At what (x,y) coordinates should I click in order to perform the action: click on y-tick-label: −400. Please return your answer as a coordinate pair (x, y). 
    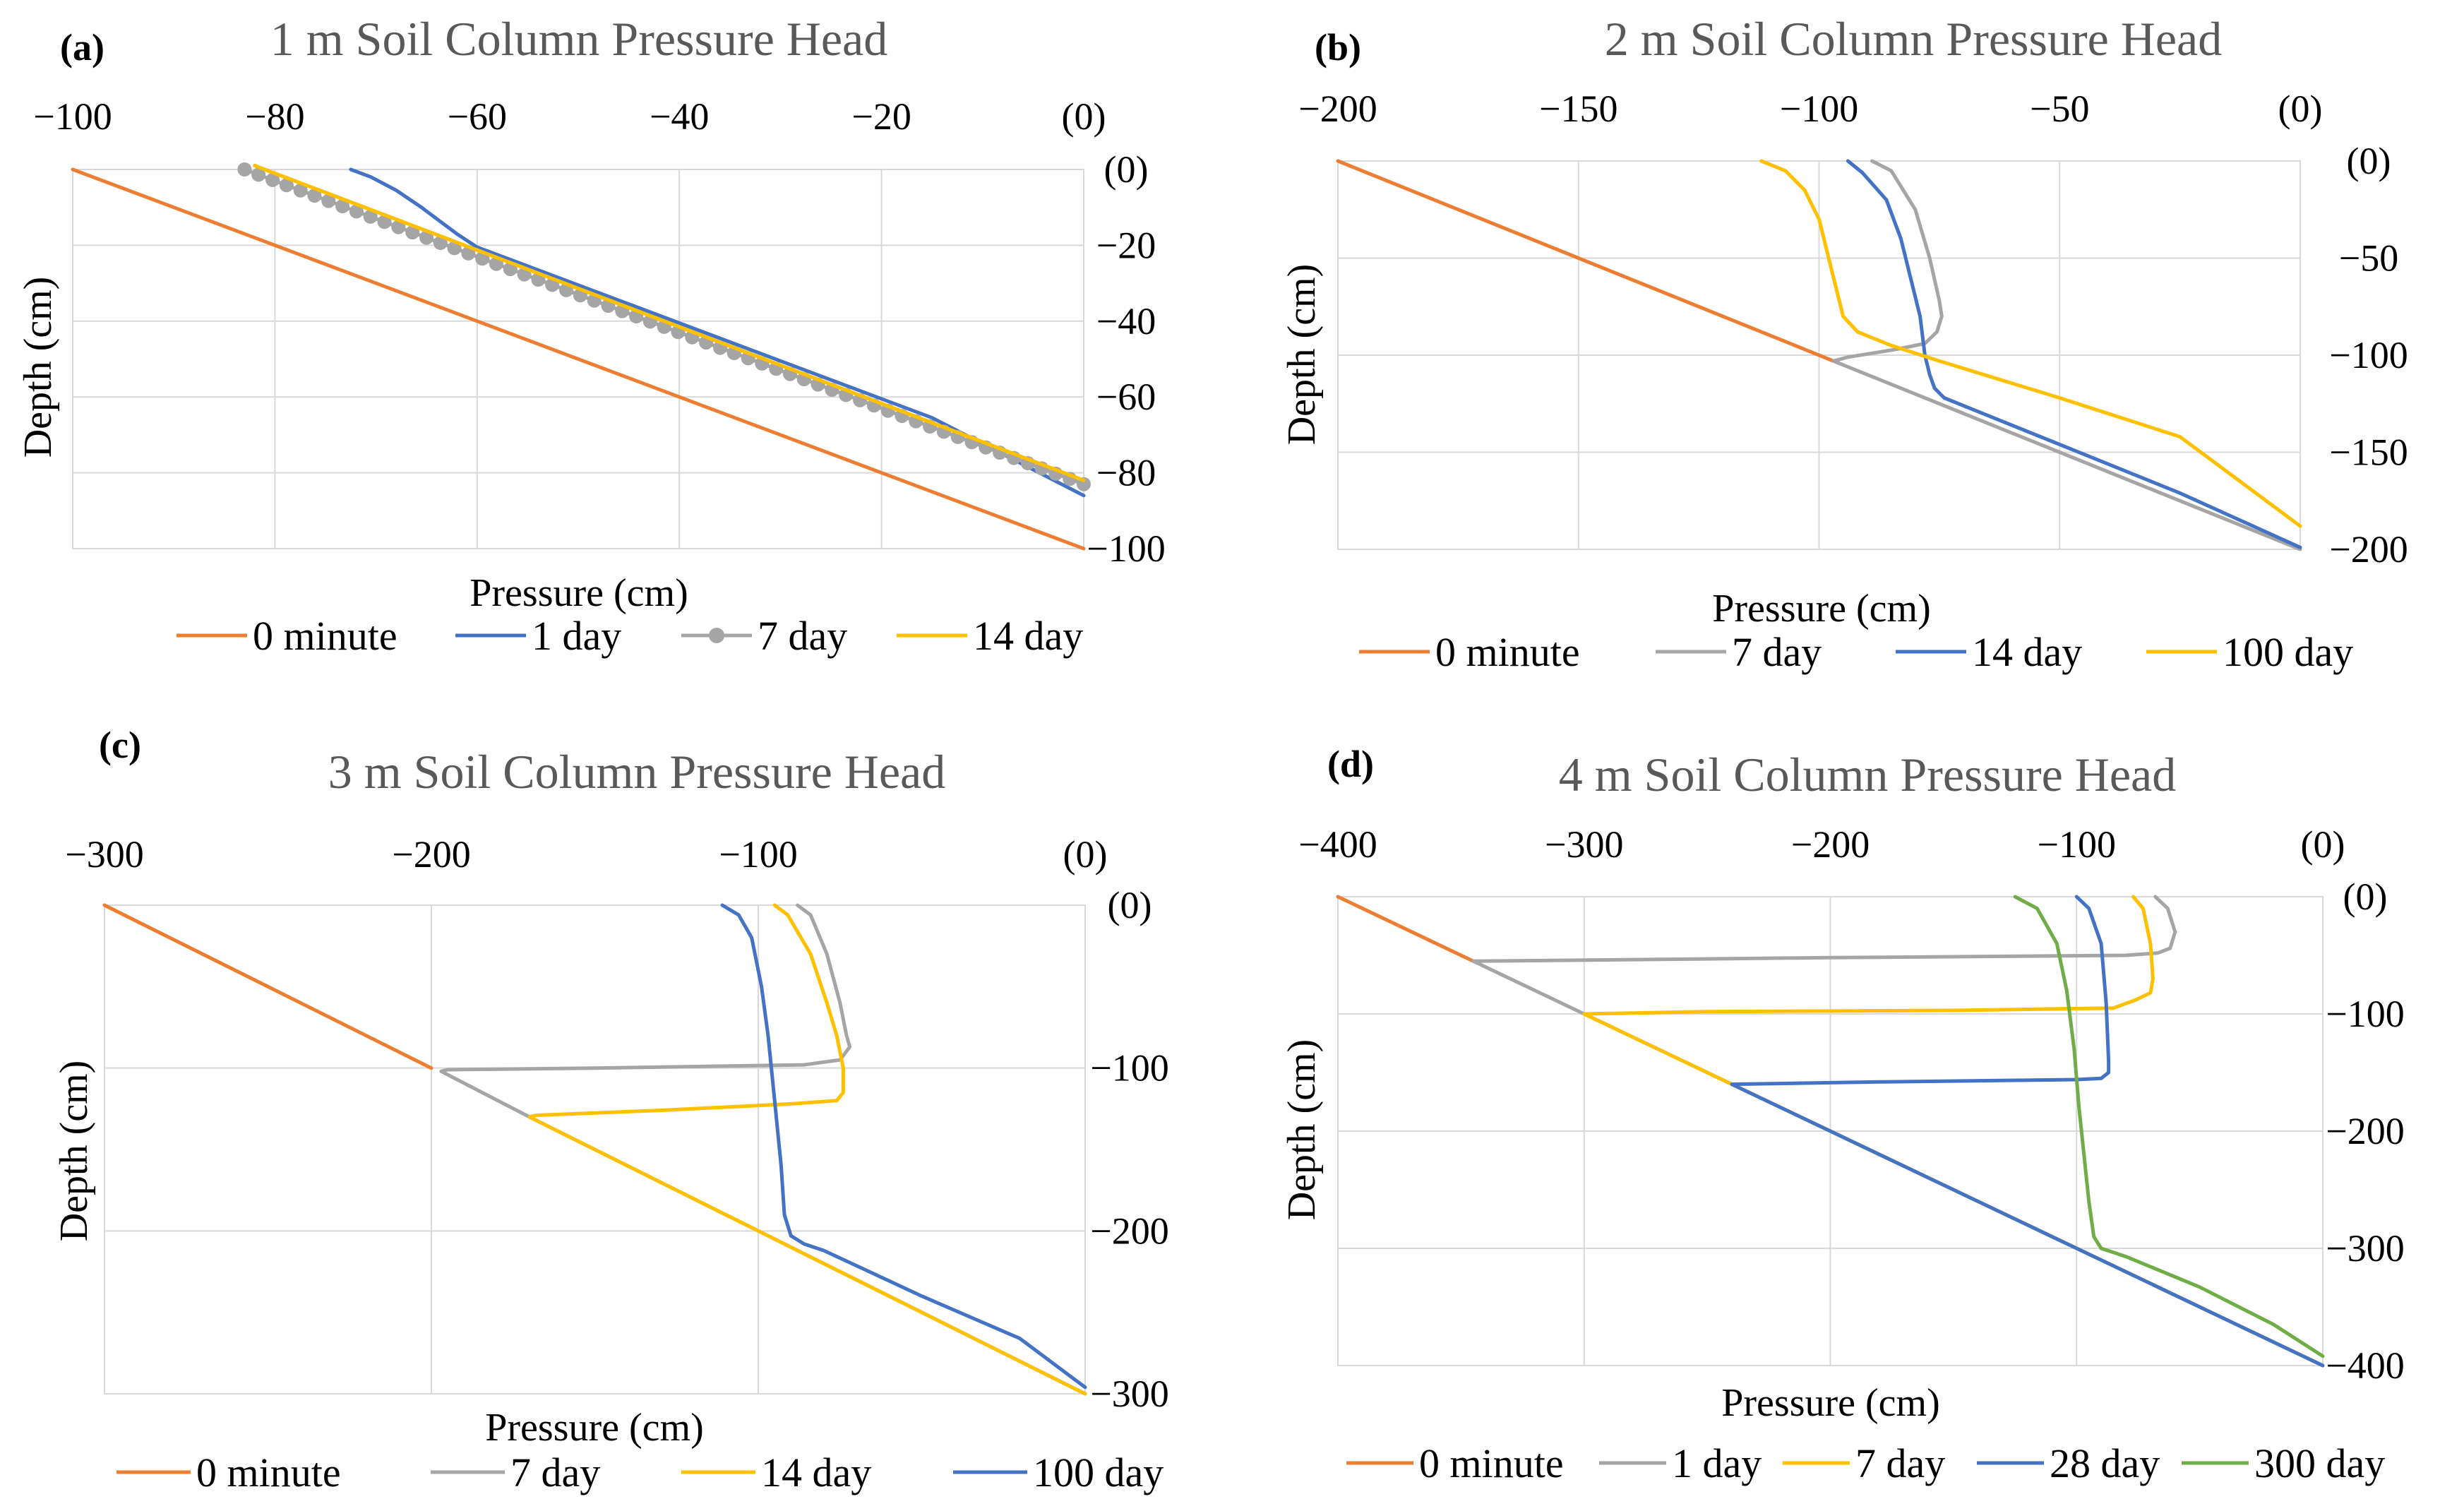
    Looking at the image, I should click on (2365, 1365).